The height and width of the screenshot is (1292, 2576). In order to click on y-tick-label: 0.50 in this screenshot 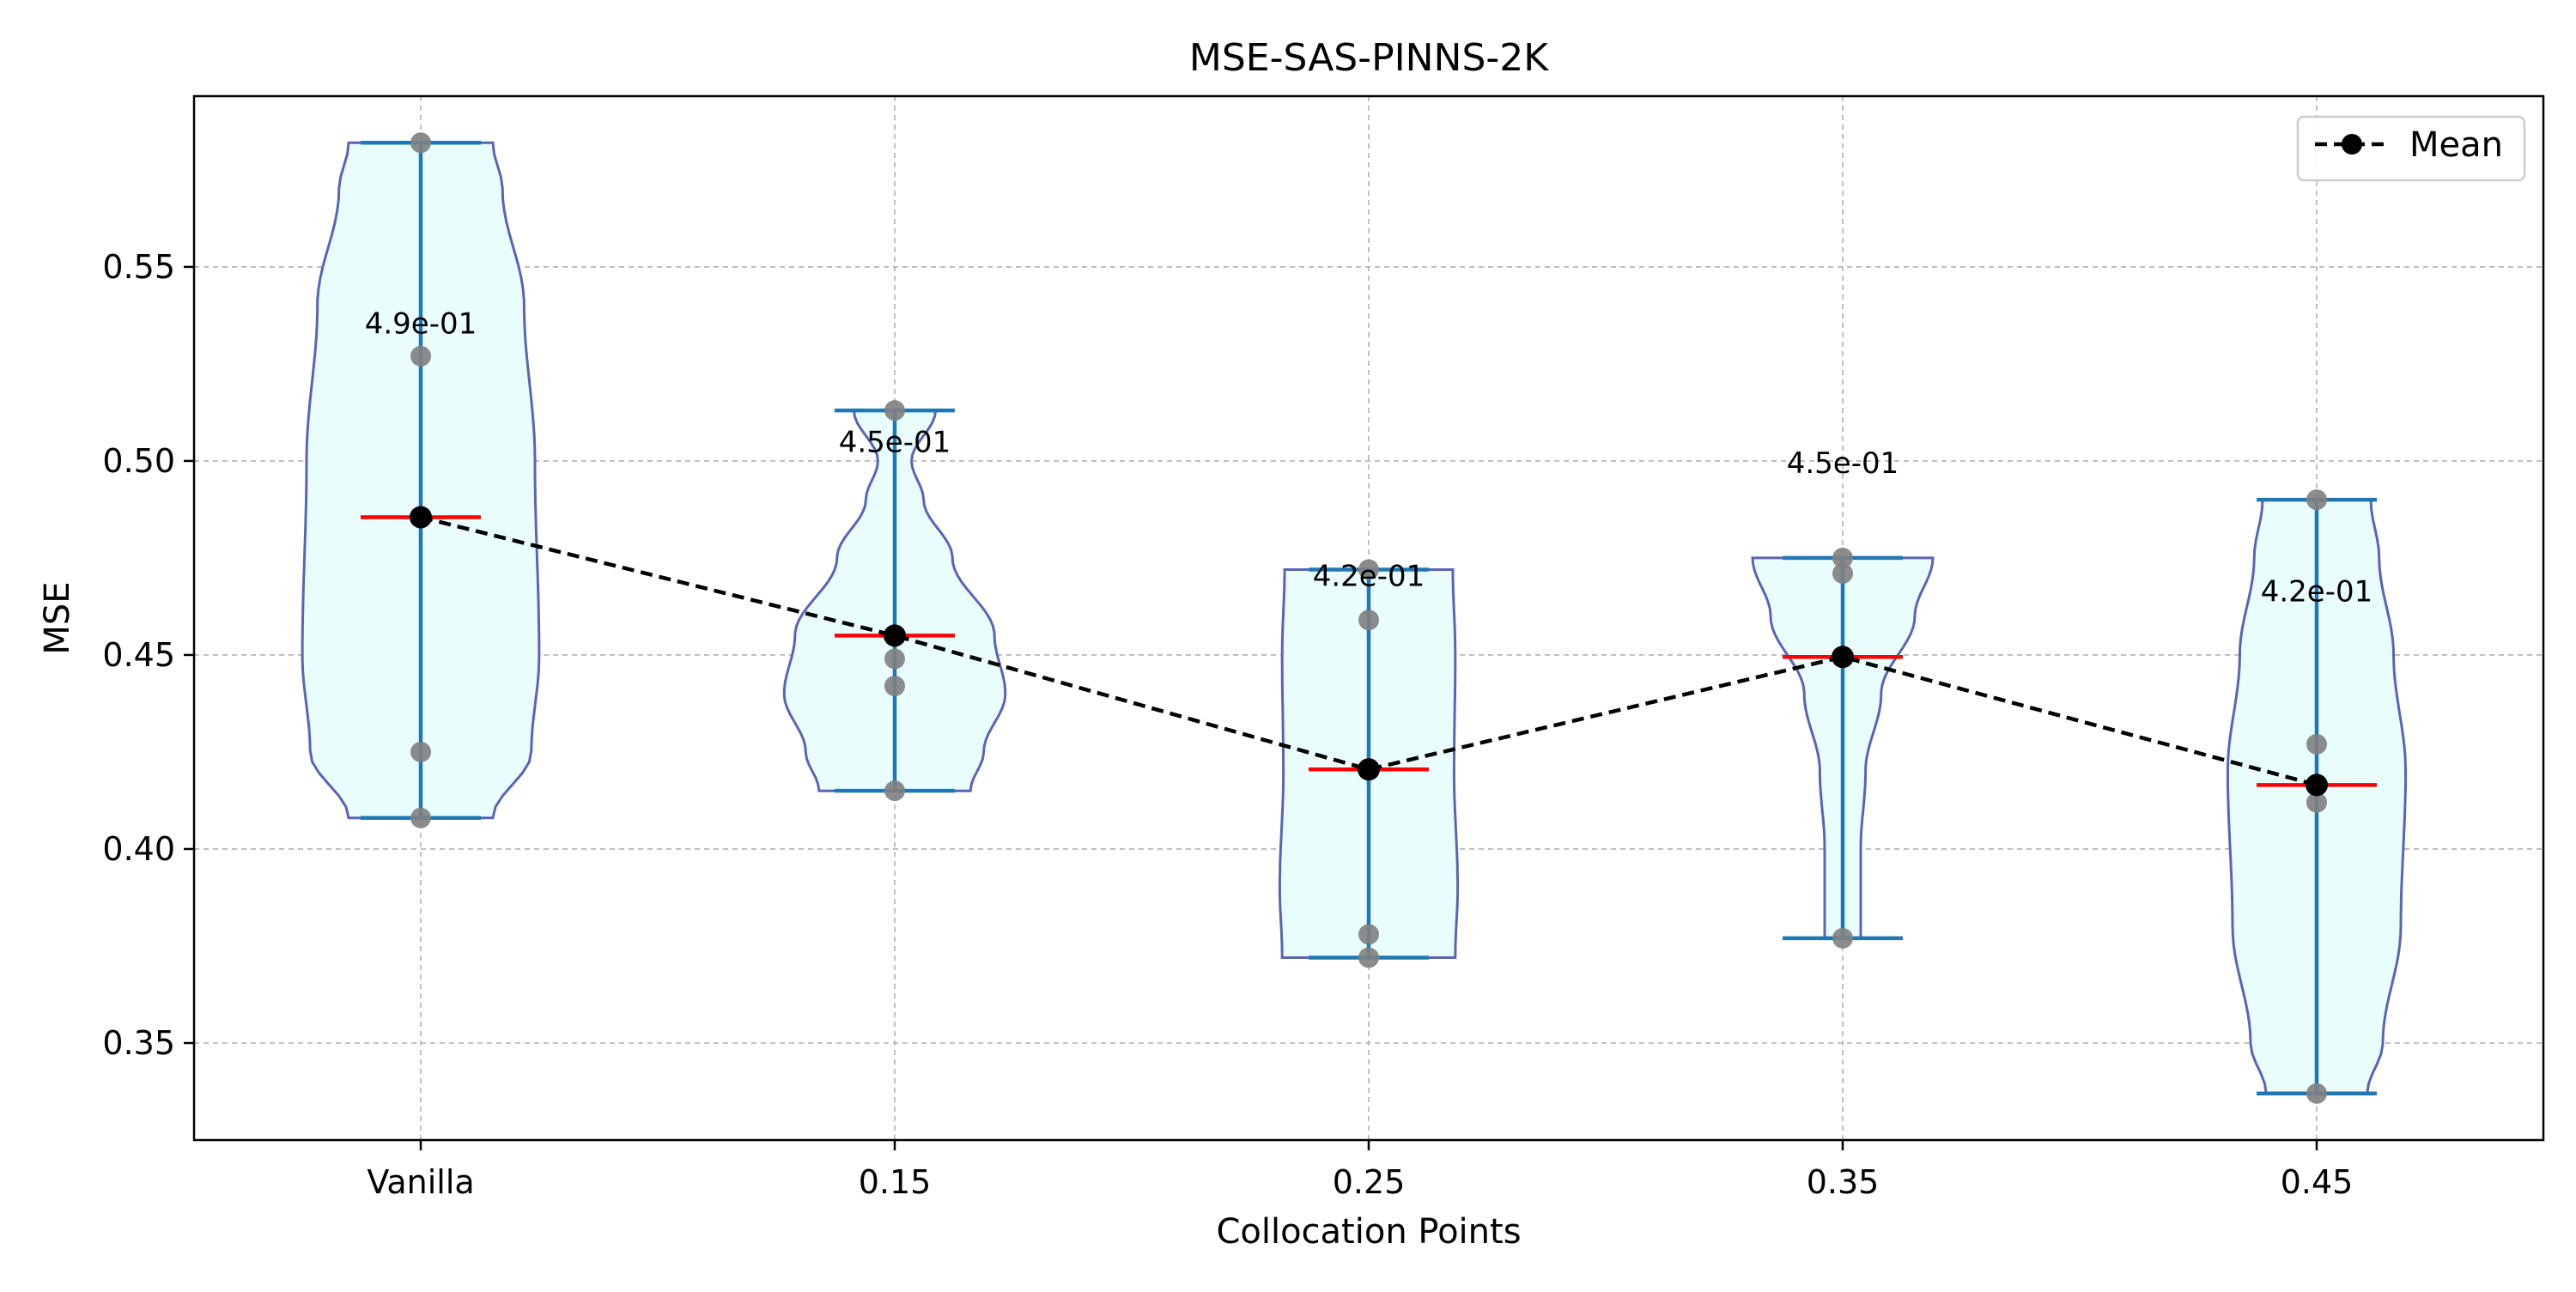, I will do `click(138, 461)`.